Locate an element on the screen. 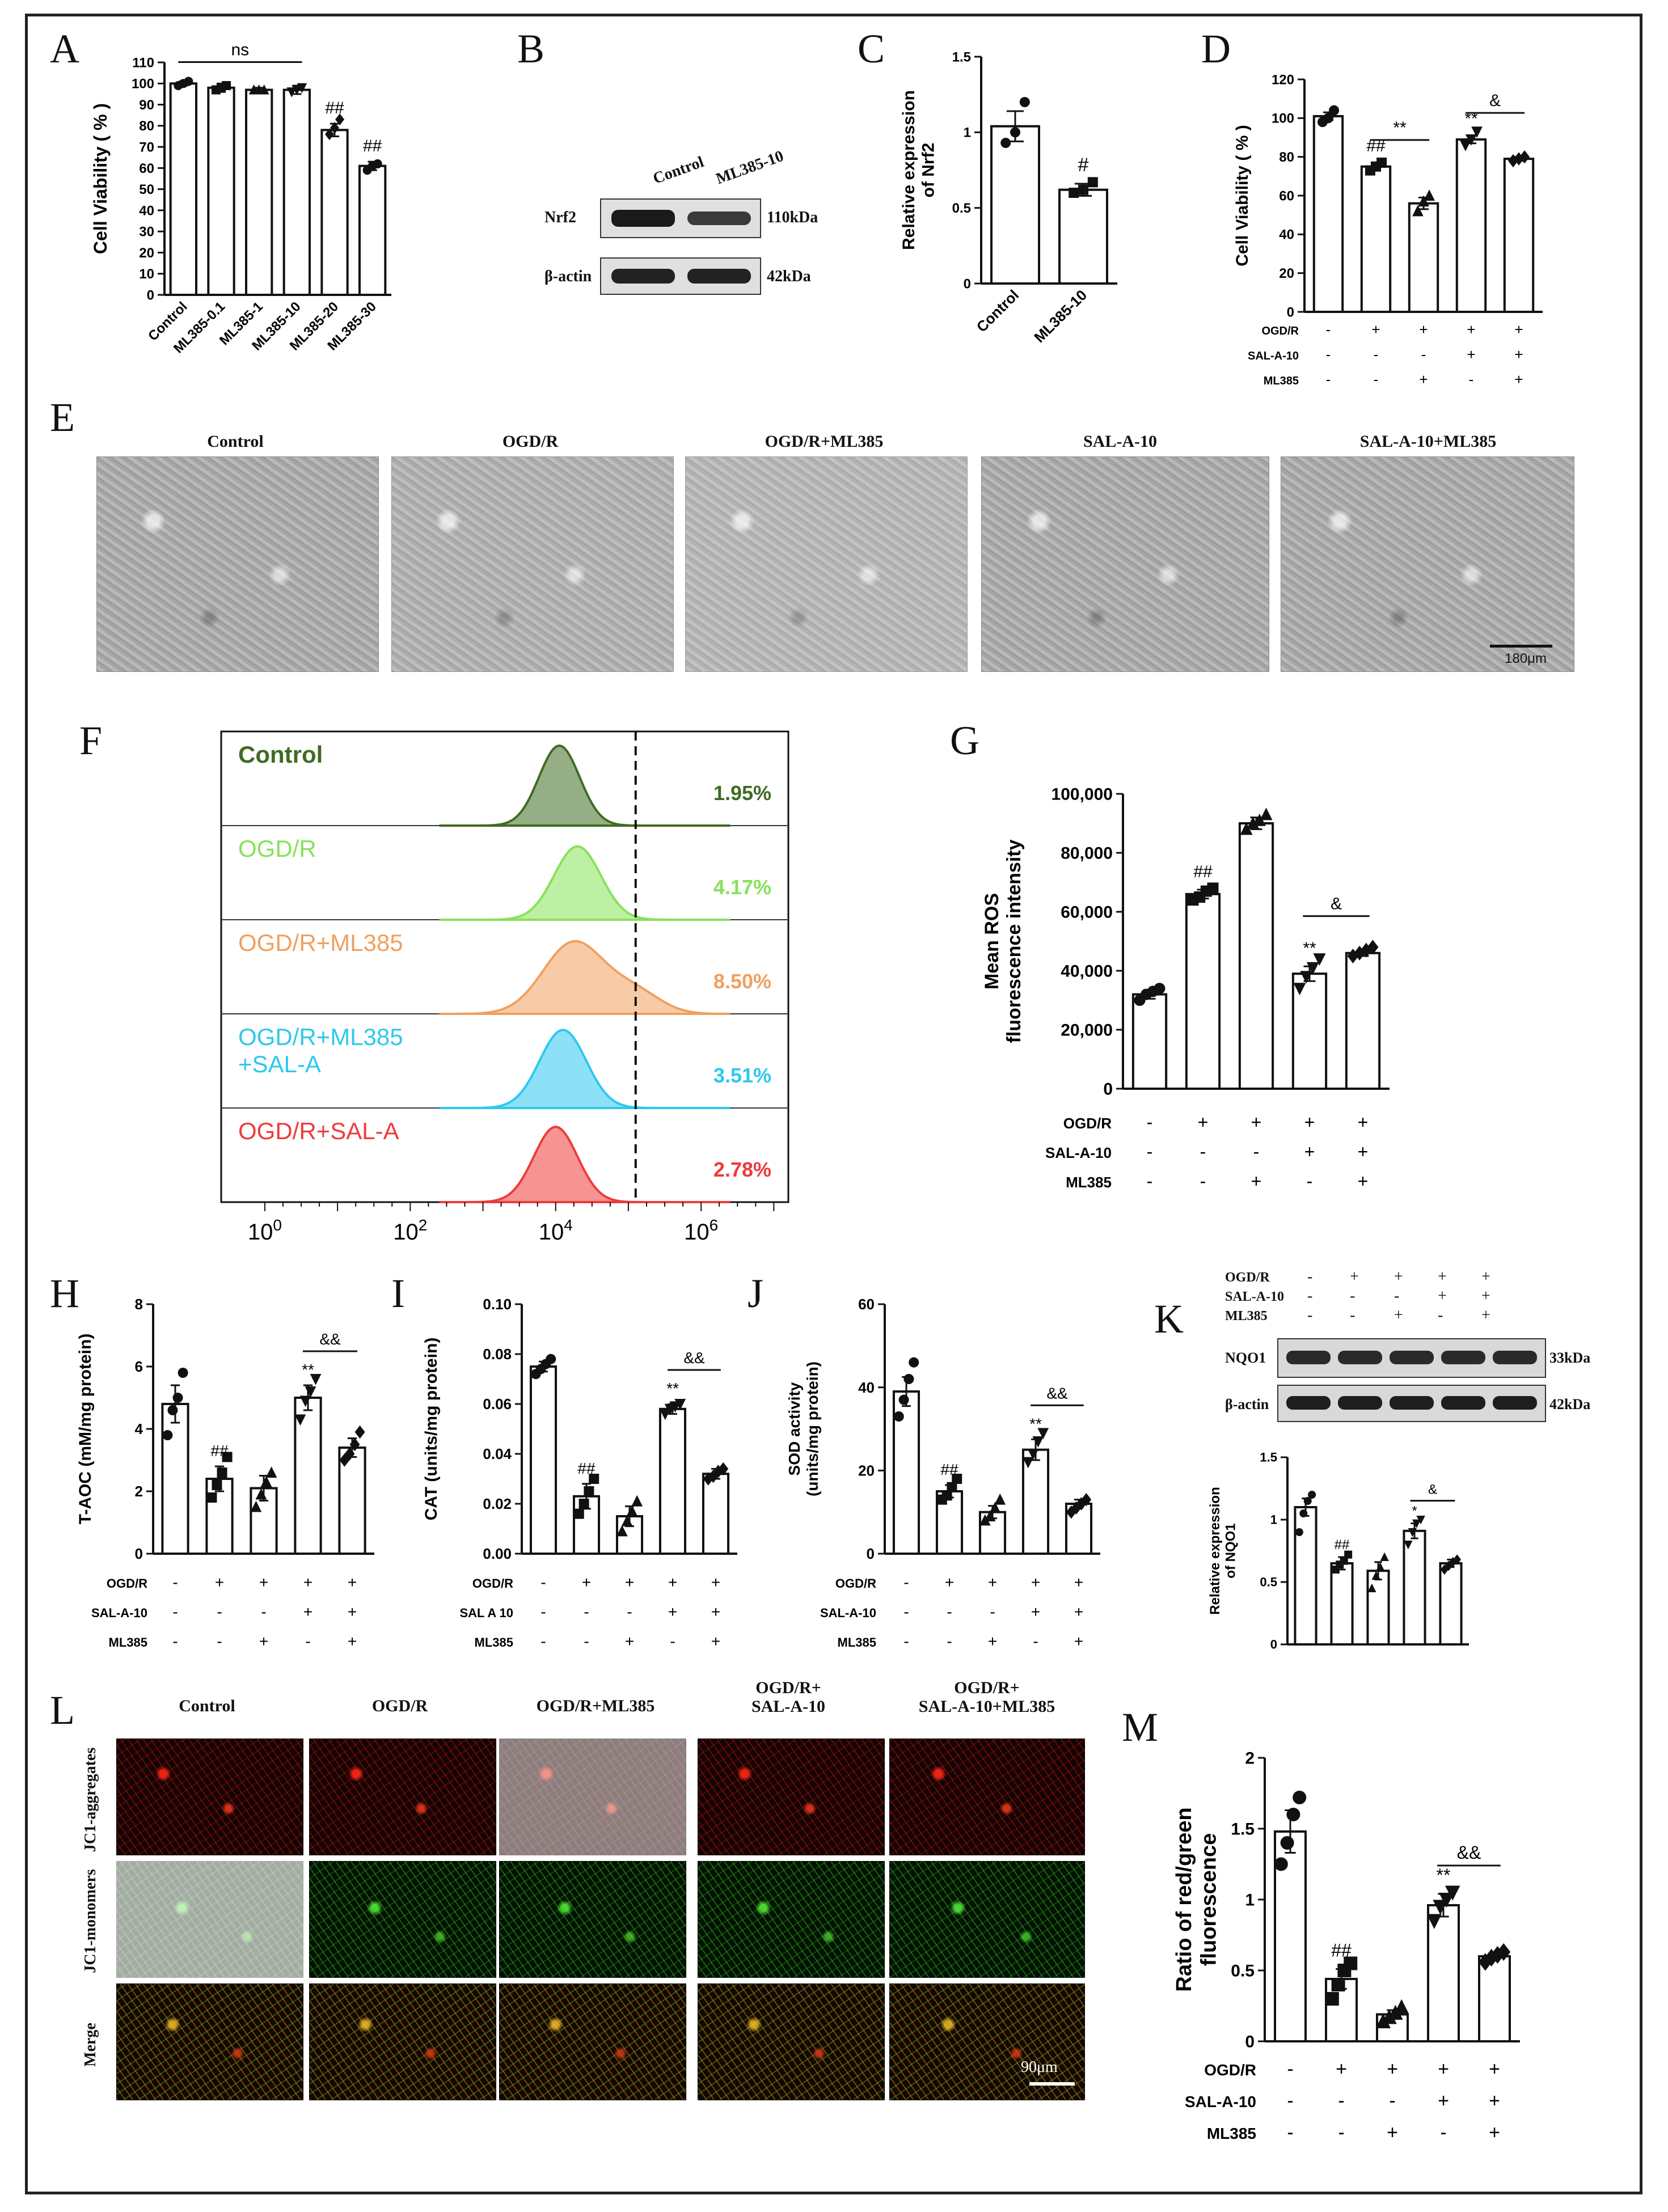 The image size is (1668, 2212). histogram-percent: 3.51% is located at coordinates (742, 1075).